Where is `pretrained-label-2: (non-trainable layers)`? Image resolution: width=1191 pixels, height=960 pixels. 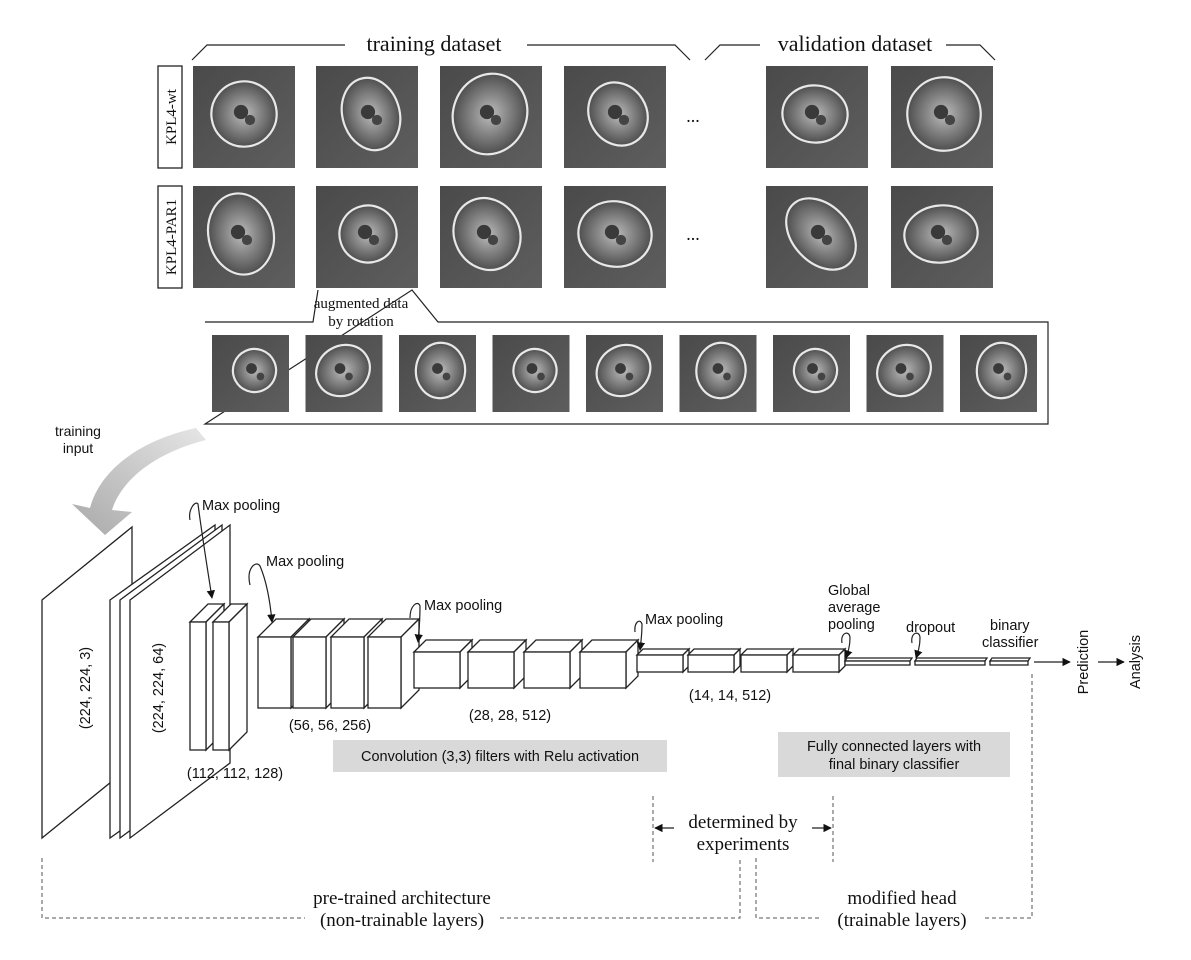
pretrained-label-2: (non-trainable layers) is located at coordinates (402, 920).